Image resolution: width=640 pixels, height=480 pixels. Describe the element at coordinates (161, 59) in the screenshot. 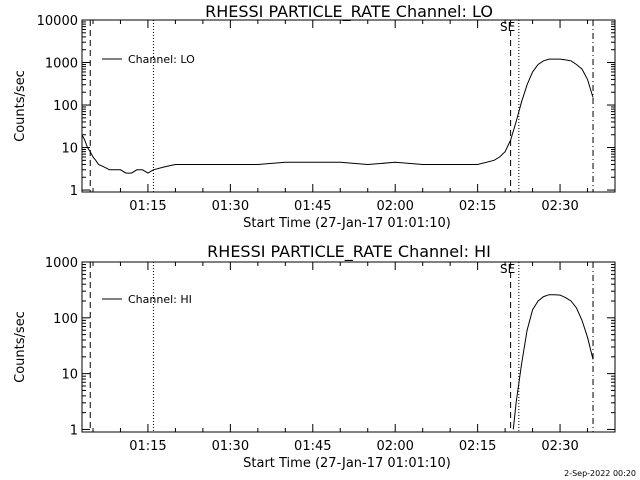

I see `panel-lo-legend-label: Channel: LO` at that location.